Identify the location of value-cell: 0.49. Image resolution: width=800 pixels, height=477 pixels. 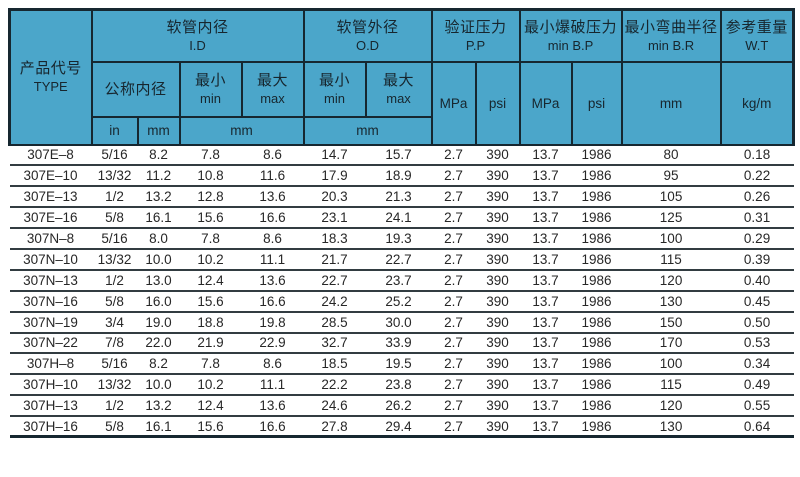
(757, 385).